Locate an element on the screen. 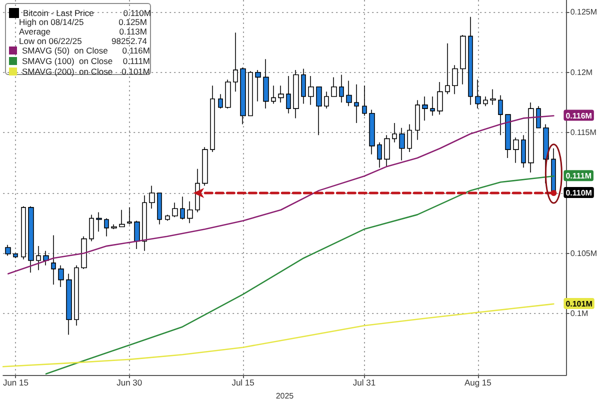 The image size is (600, 405). data-label: 0.111M is located at coordinates (579, 176).